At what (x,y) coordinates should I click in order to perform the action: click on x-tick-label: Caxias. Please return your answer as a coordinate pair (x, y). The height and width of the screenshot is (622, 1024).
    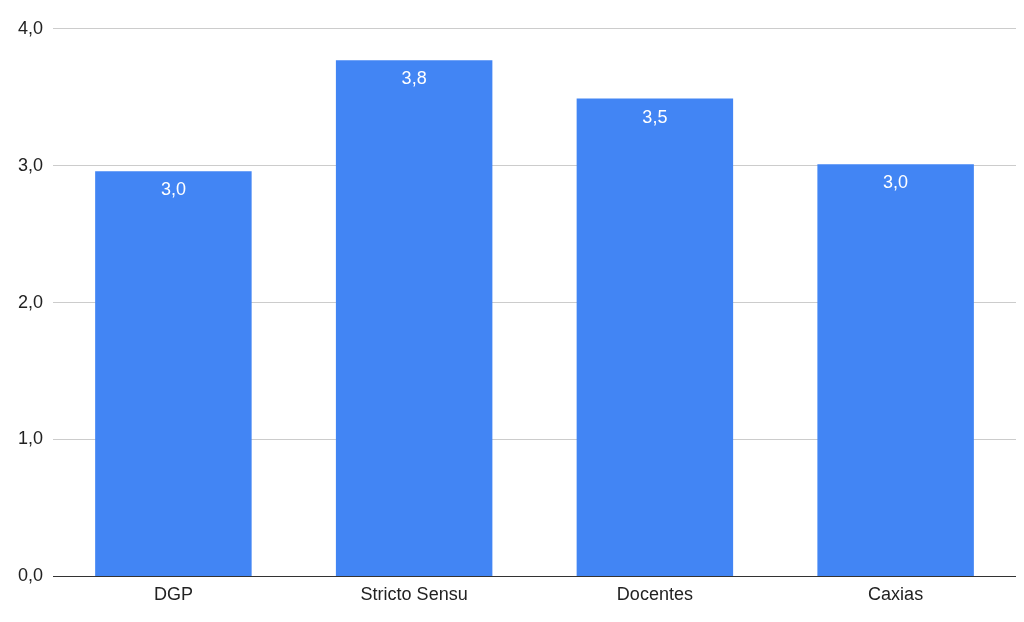
    Looking at the image, I should click on (896, 594).